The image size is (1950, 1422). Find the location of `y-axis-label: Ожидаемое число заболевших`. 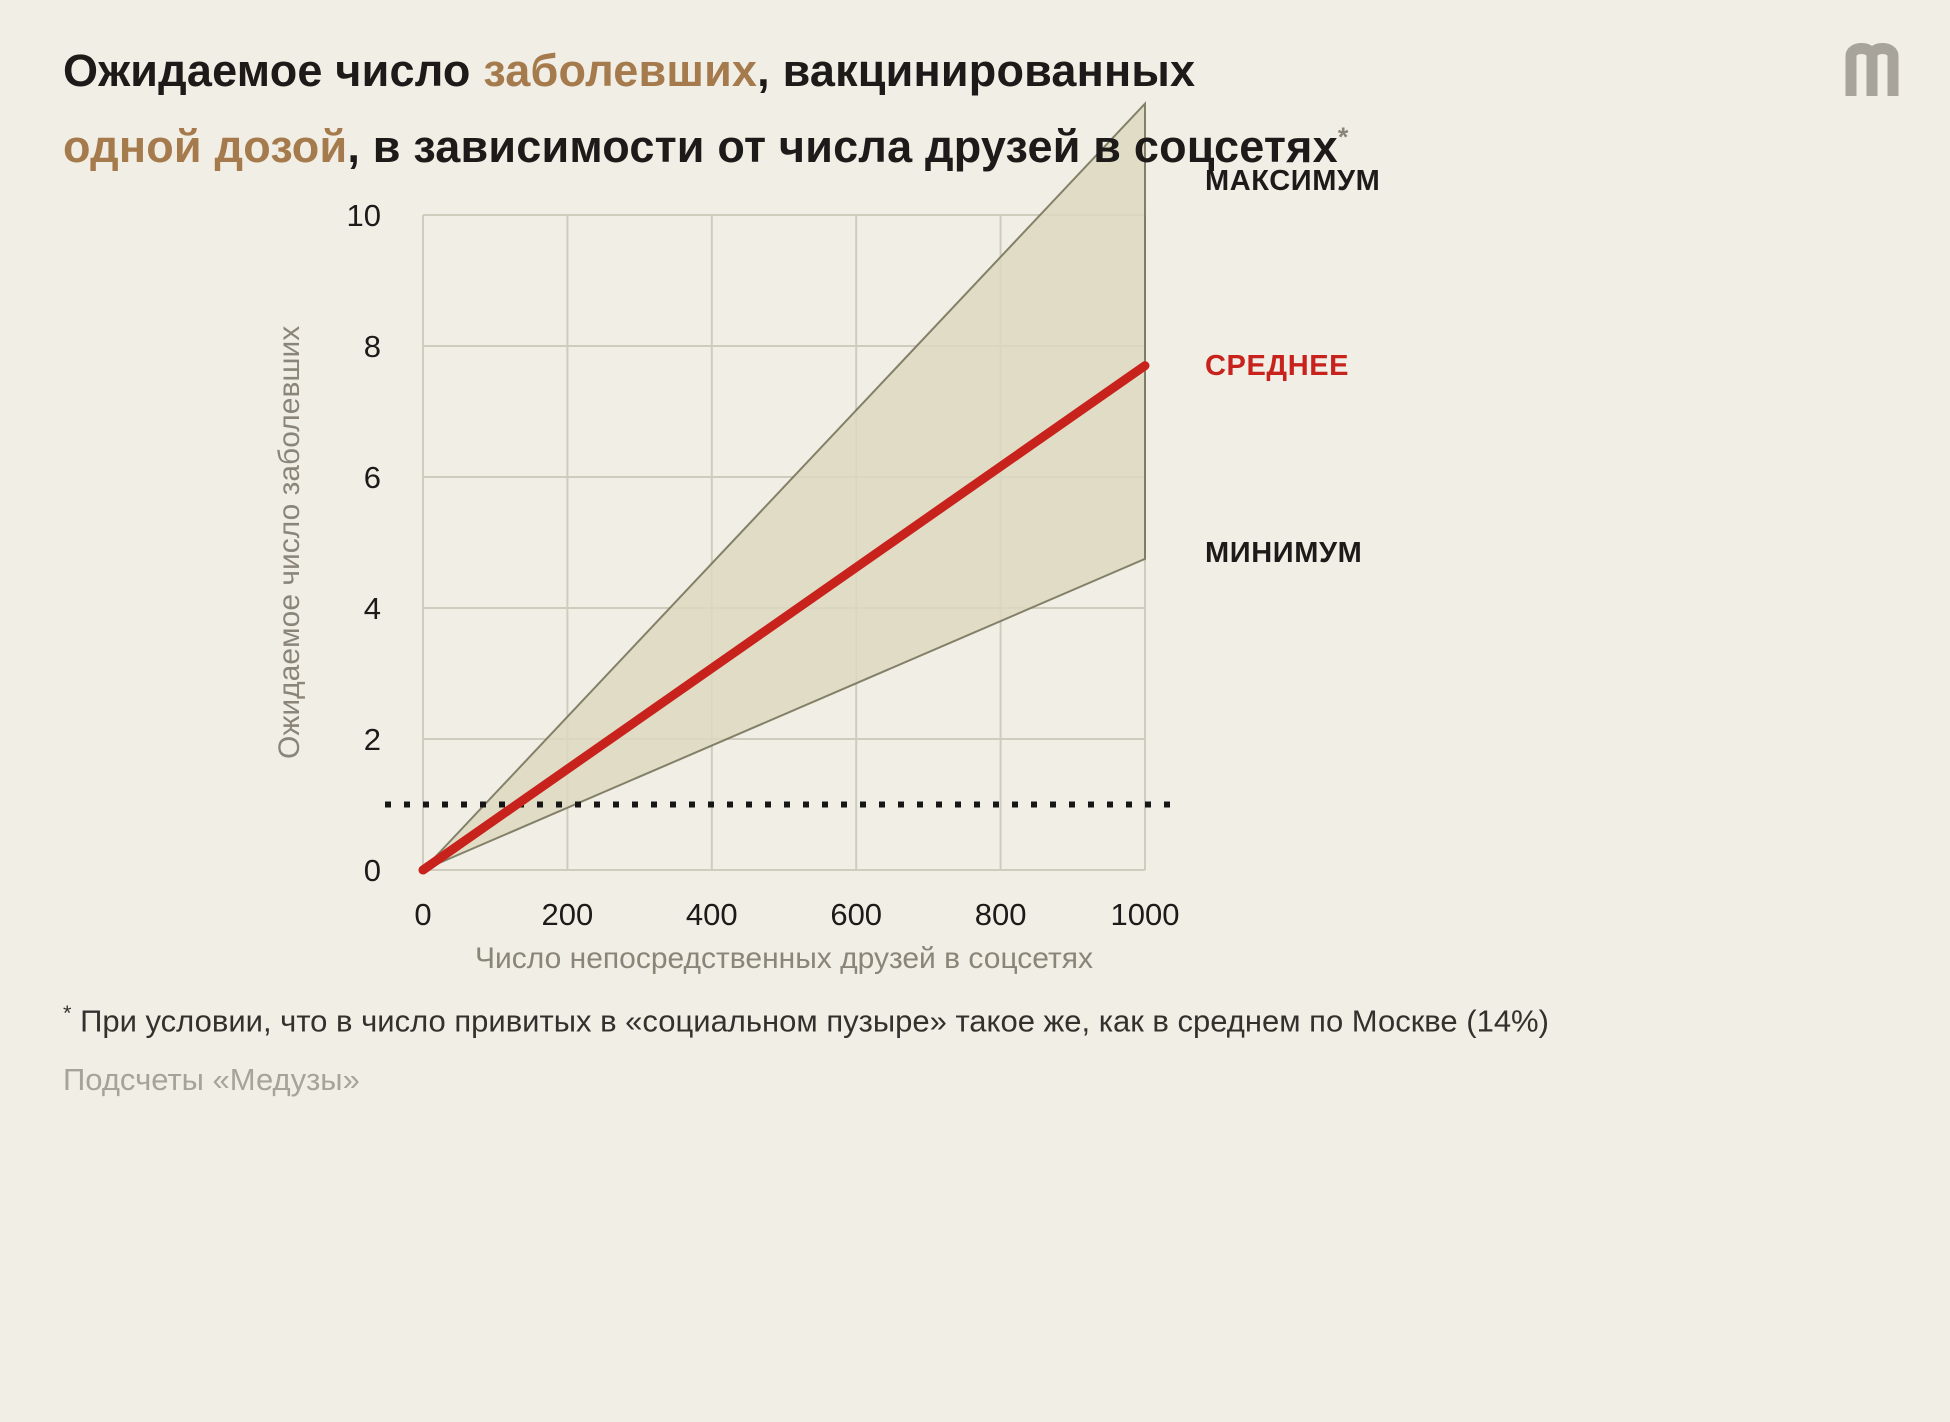

y-axis-label: Ожидаемое число заболевших is located at coordinates (289, 542).